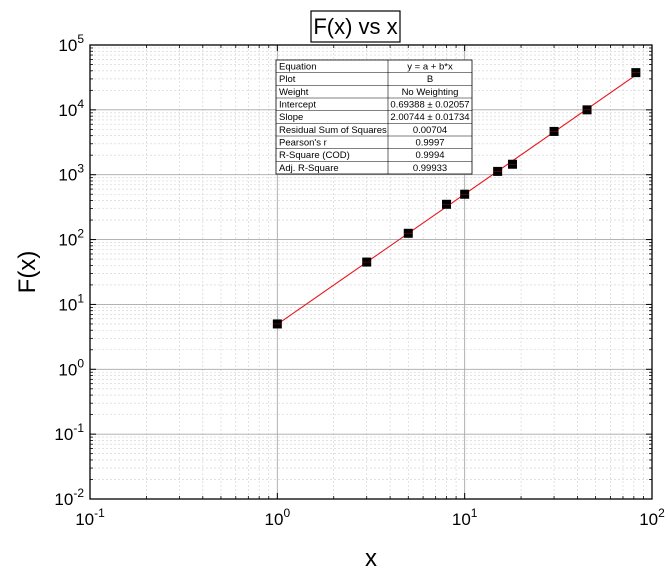 This screenshot has width=668, height=568. I want to click on stats-row-label: Adj. R-Square, so click(309, 168).